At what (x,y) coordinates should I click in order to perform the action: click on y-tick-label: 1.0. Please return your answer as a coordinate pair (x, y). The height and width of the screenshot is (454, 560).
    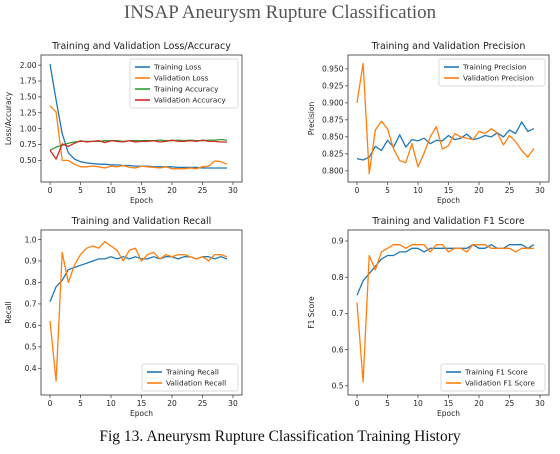
    Looking at the image, I should click on (31, 239).